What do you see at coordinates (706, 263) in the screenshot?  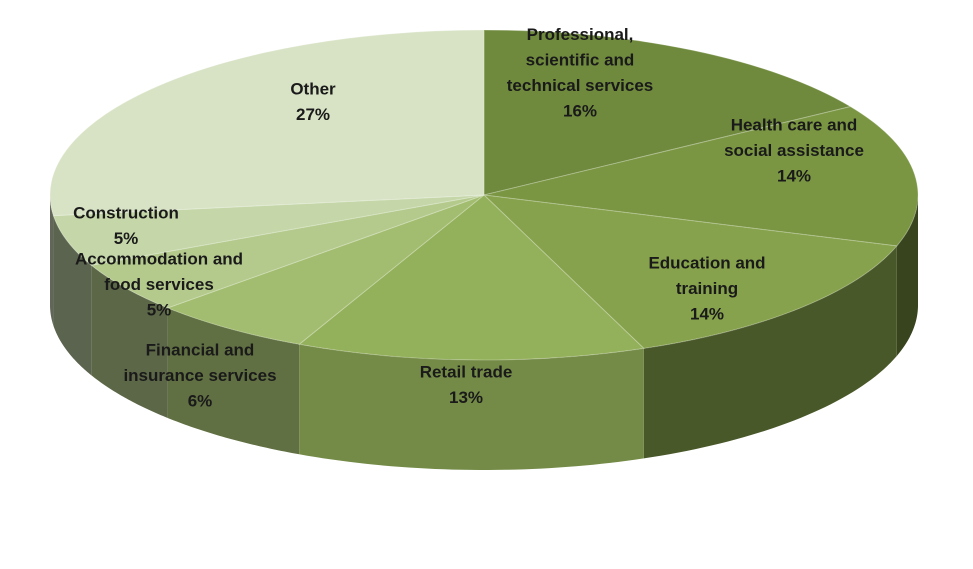 I see `slice-label-line: Education and` at bounding box center [706, 263].